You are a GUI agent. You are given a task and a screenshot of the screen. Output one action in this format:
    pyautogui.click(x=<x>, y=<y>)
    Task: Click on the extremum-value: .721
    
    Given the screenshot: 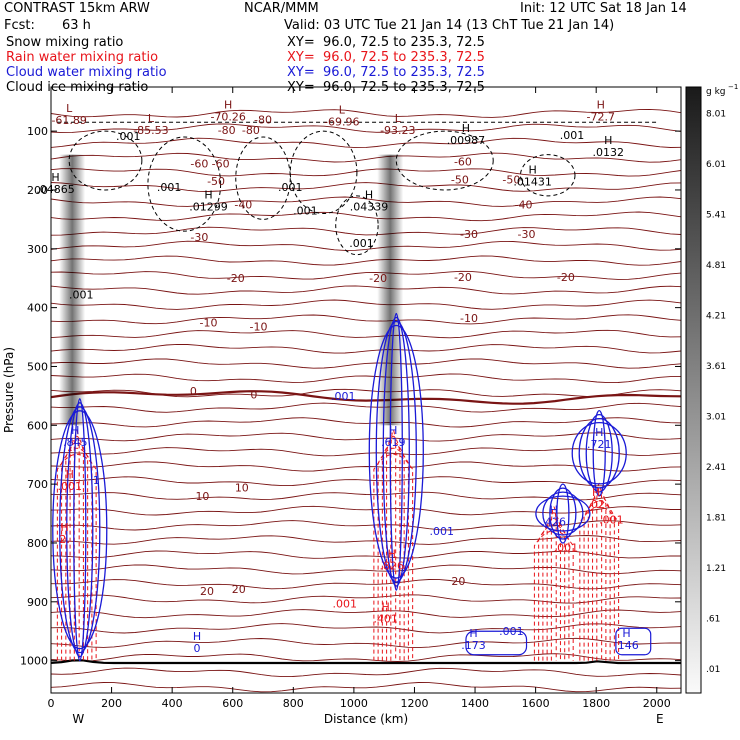 What is the action you would take?
    pyautogui.click(x=599, y=444)
    